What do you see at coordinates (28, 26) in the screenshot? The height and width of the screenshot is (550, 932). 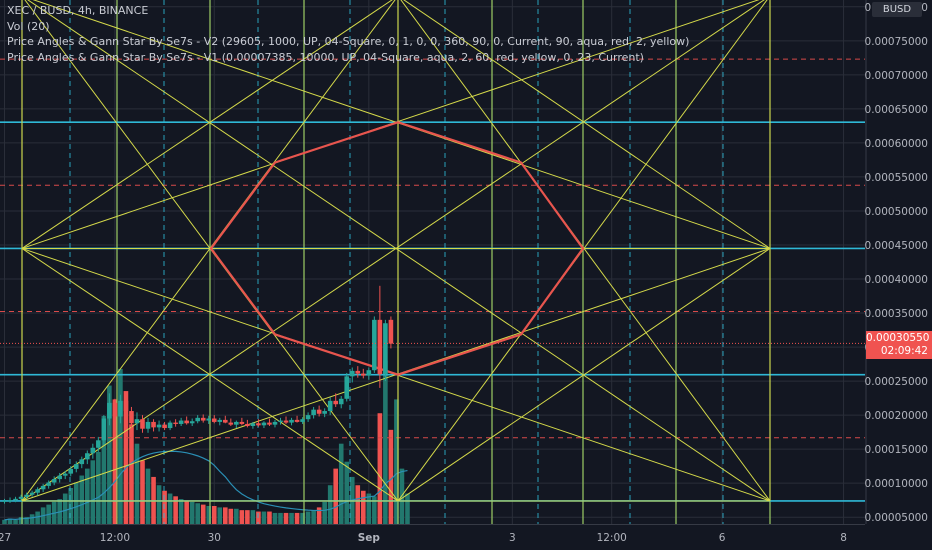 I see `legend-volume: Vol (20)` at bounding box center [28, 26].